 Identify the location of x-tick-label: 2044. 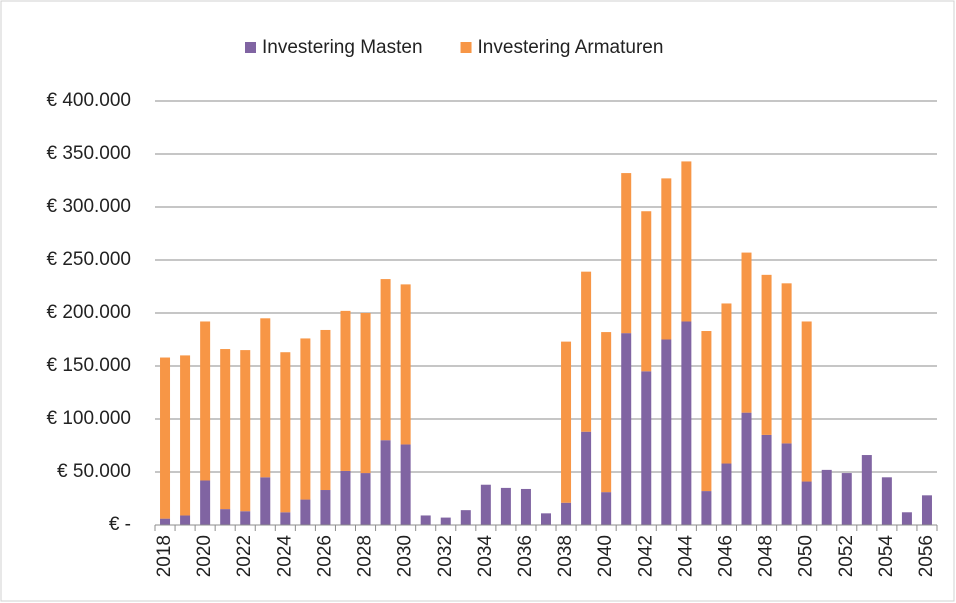
(685, 556).